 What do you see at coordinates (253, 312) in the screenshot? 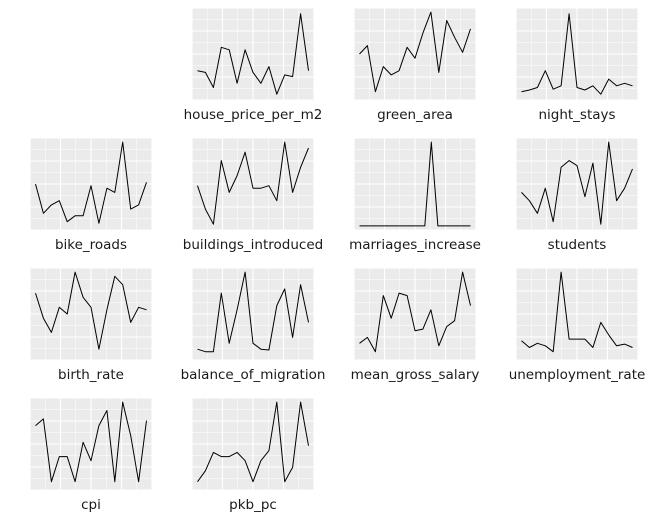
I see `series-line-balance_of_migration` at bounding box center [253, 312].